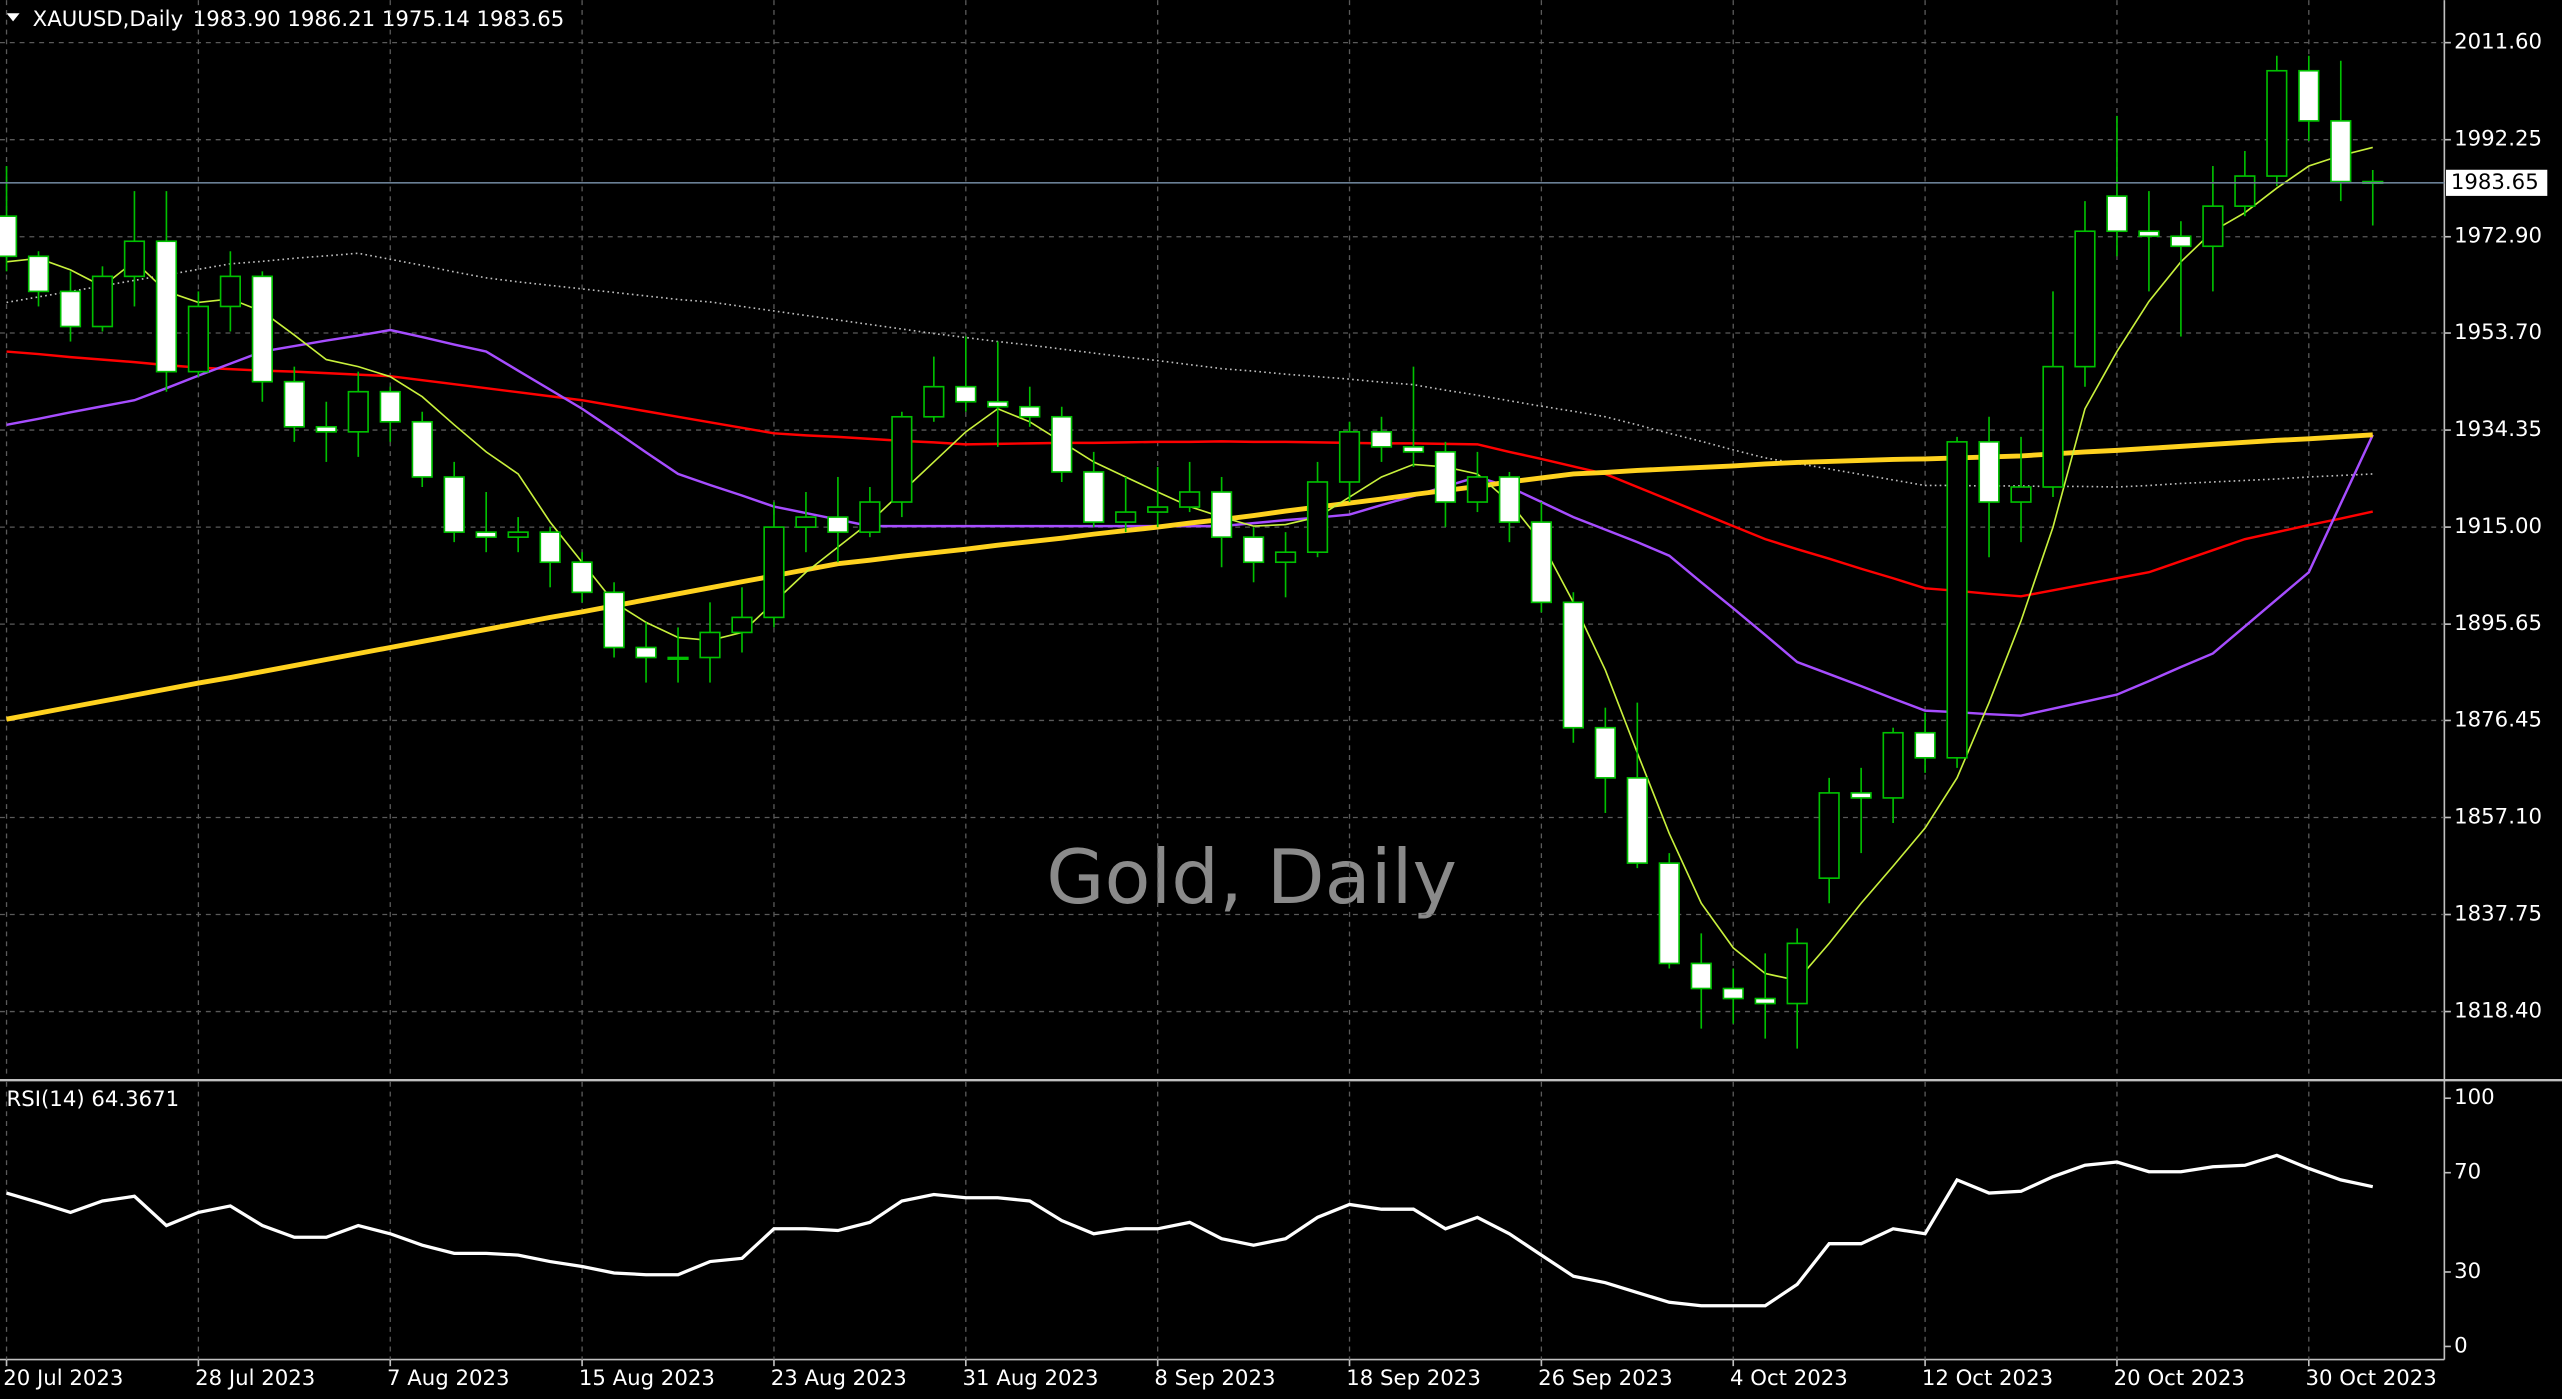 This screenshot has width=2562, height=1399. I want to click on rsi-title: RSI(14) 64.3671, so click(93, 1099).